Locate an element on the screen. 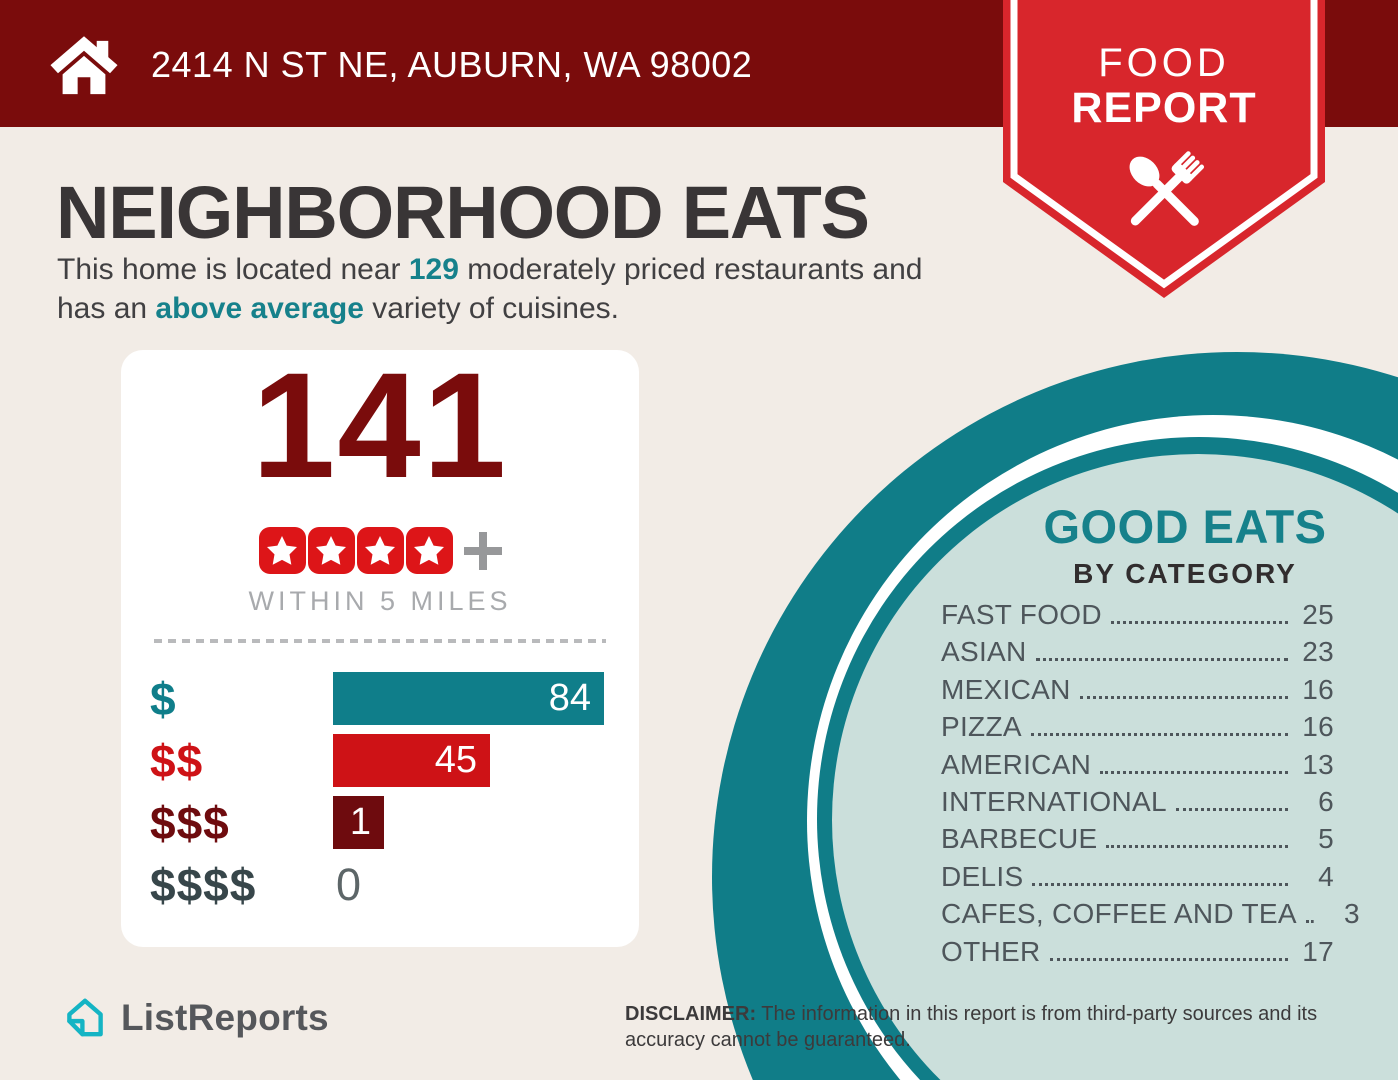 The width and height of the screenshot is (1398, 1080). price-bar-value: 0 is located at coordinates (349, 884).